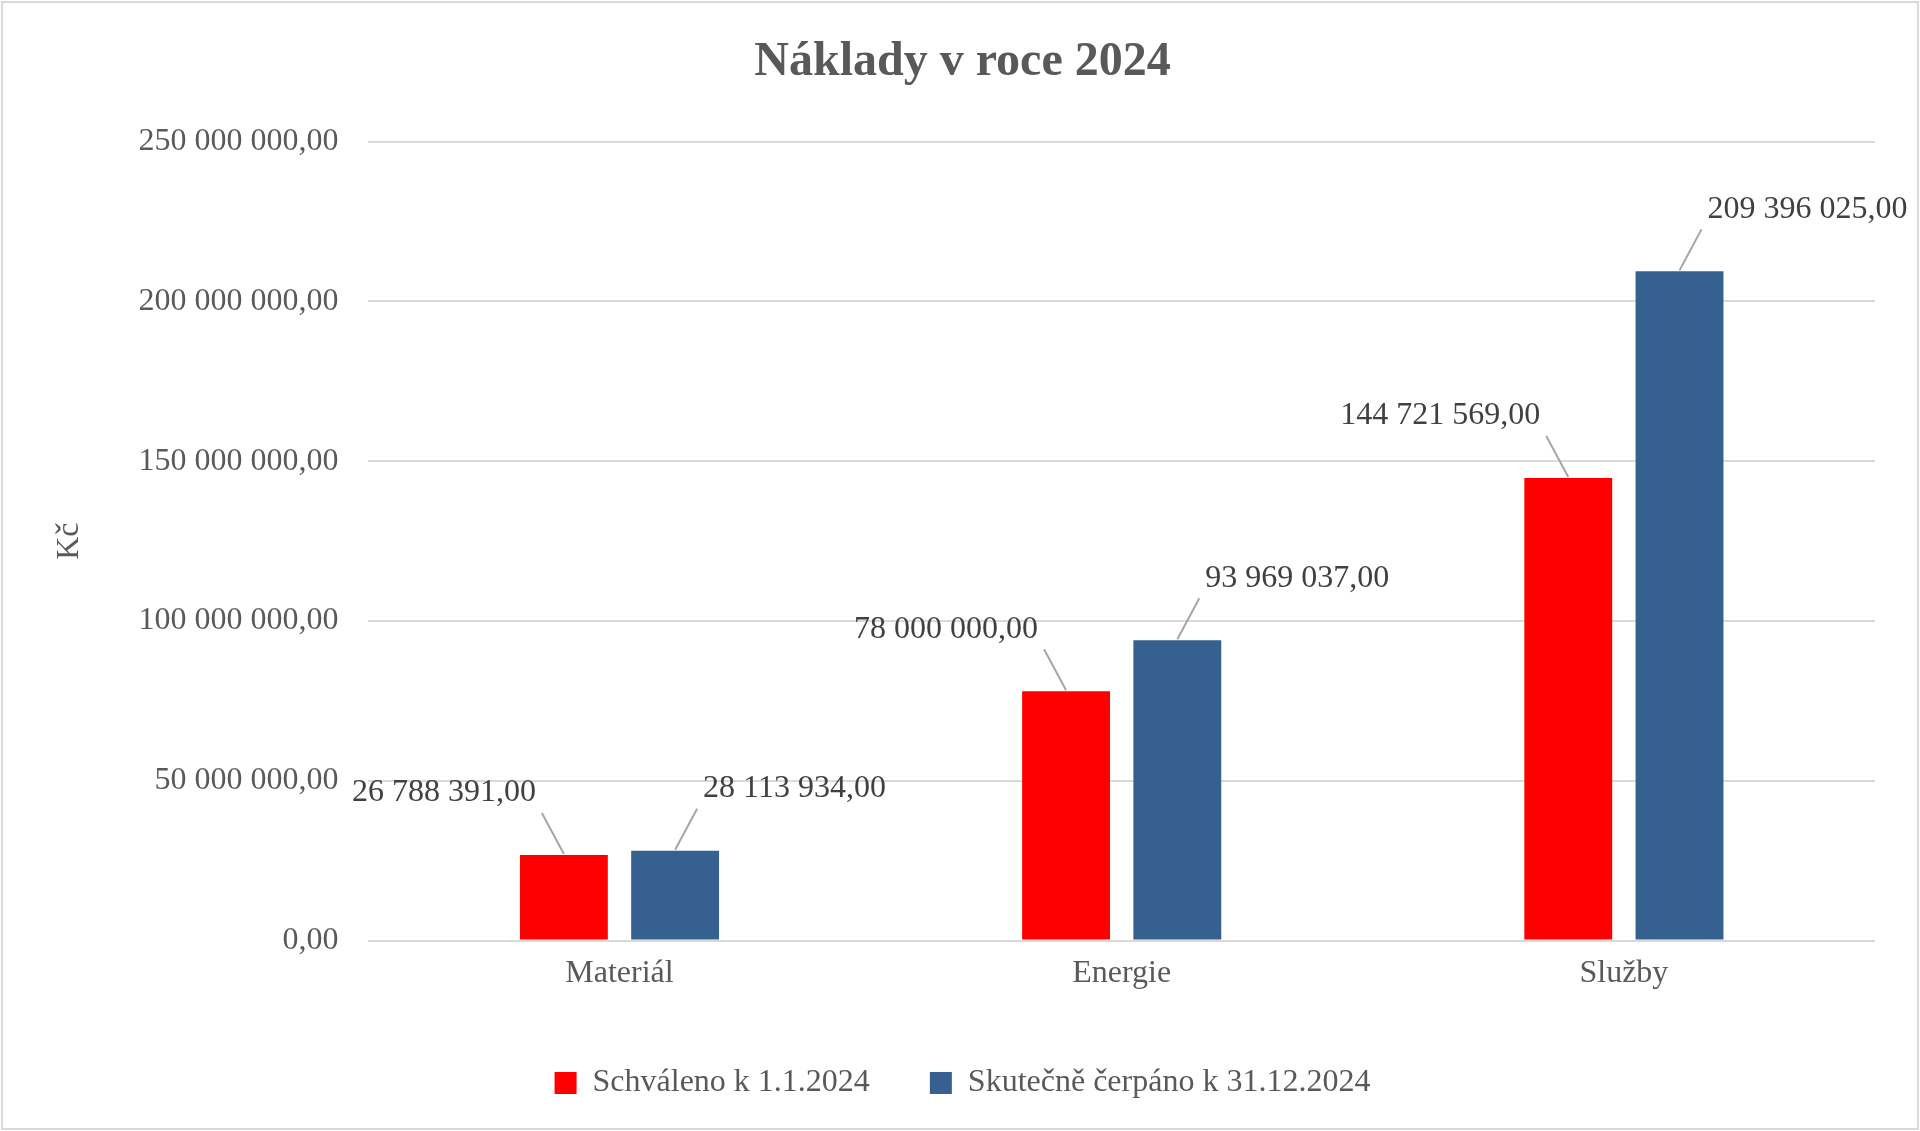  What do you see at coordinates (238, 618) in the screenshot?
I see `y-tick-label: 100 000 000,00` at bounding box center [238, 618].